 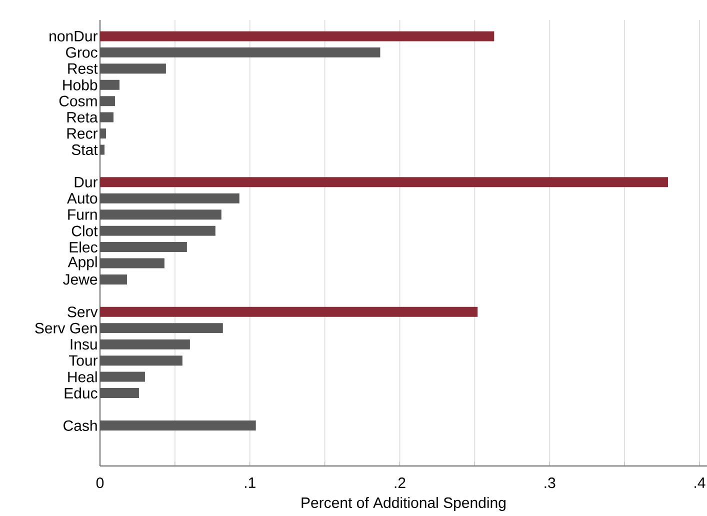 I want to click on x-axis-title: Percent of Additional Spending, so click(x=404, y=504).